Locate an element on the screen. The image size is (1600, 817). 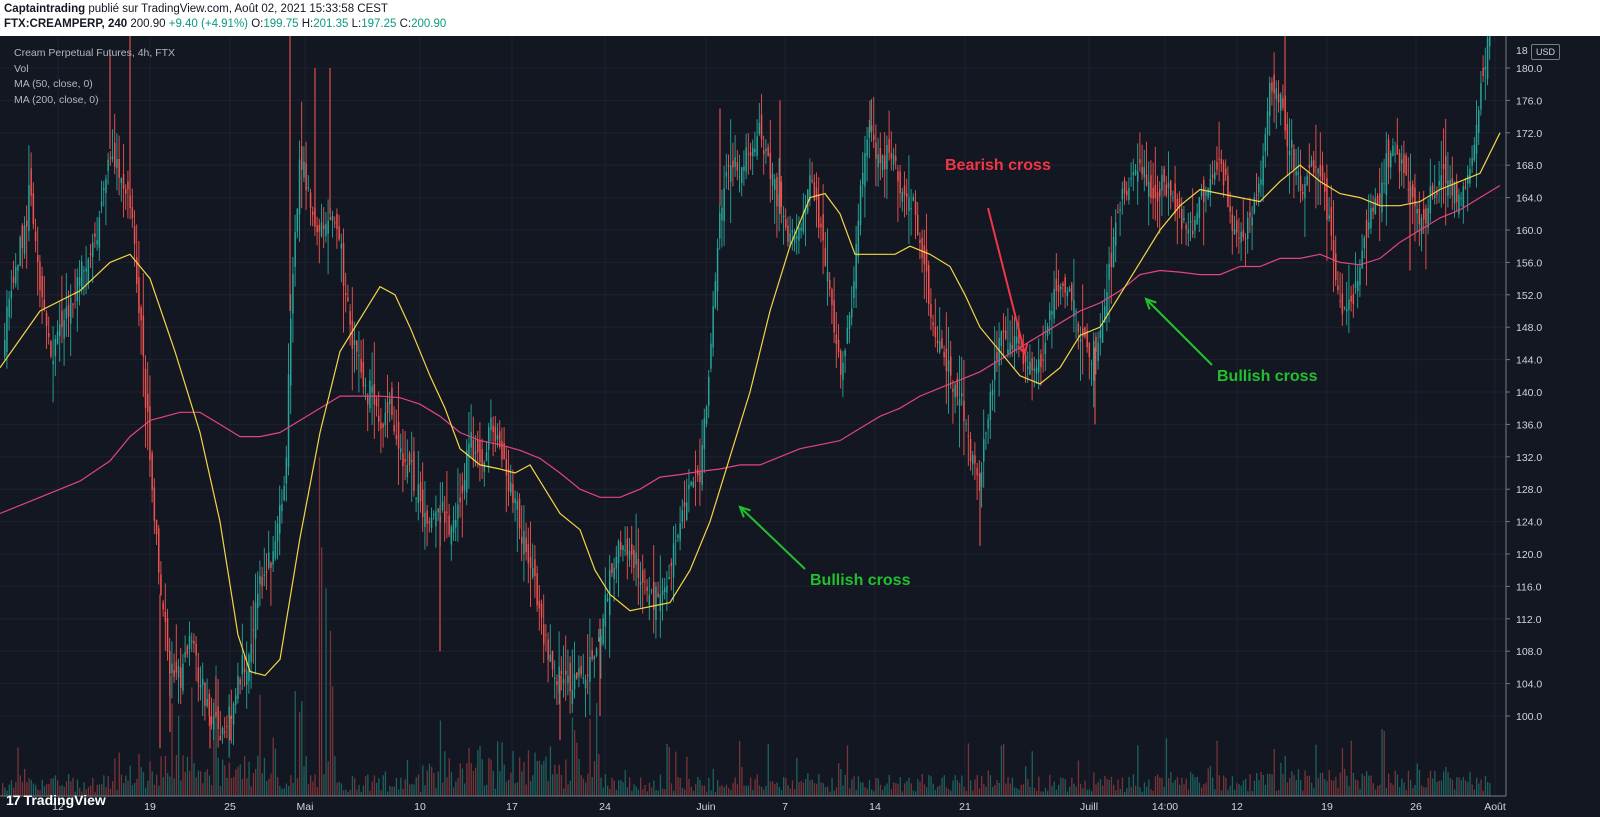
high-value: 201.35 is located at coordinates (331, 24).